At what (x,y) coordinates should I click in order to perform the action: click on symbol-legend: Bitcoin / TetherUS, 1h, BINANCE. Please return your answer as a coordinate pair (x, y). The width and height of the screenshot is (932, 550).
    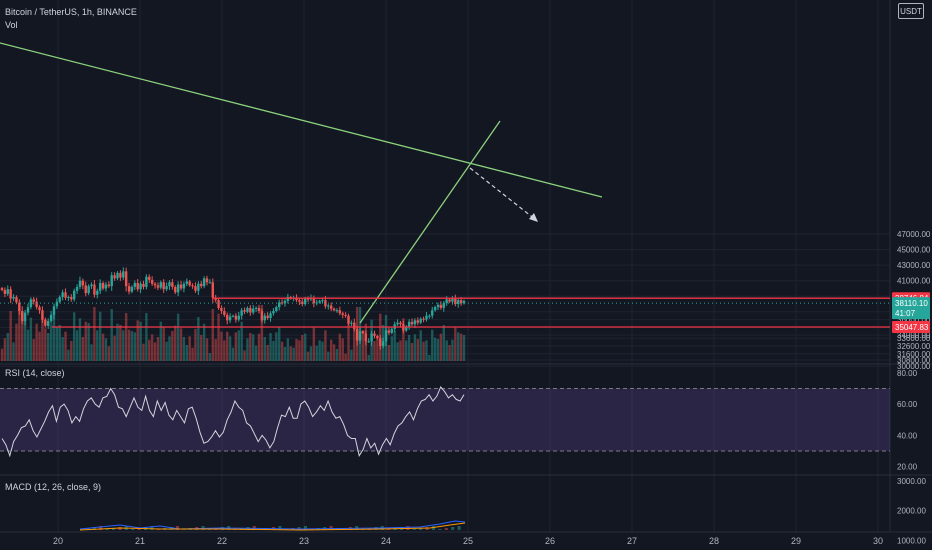
    Looking at the image, I should click on (71, 12).